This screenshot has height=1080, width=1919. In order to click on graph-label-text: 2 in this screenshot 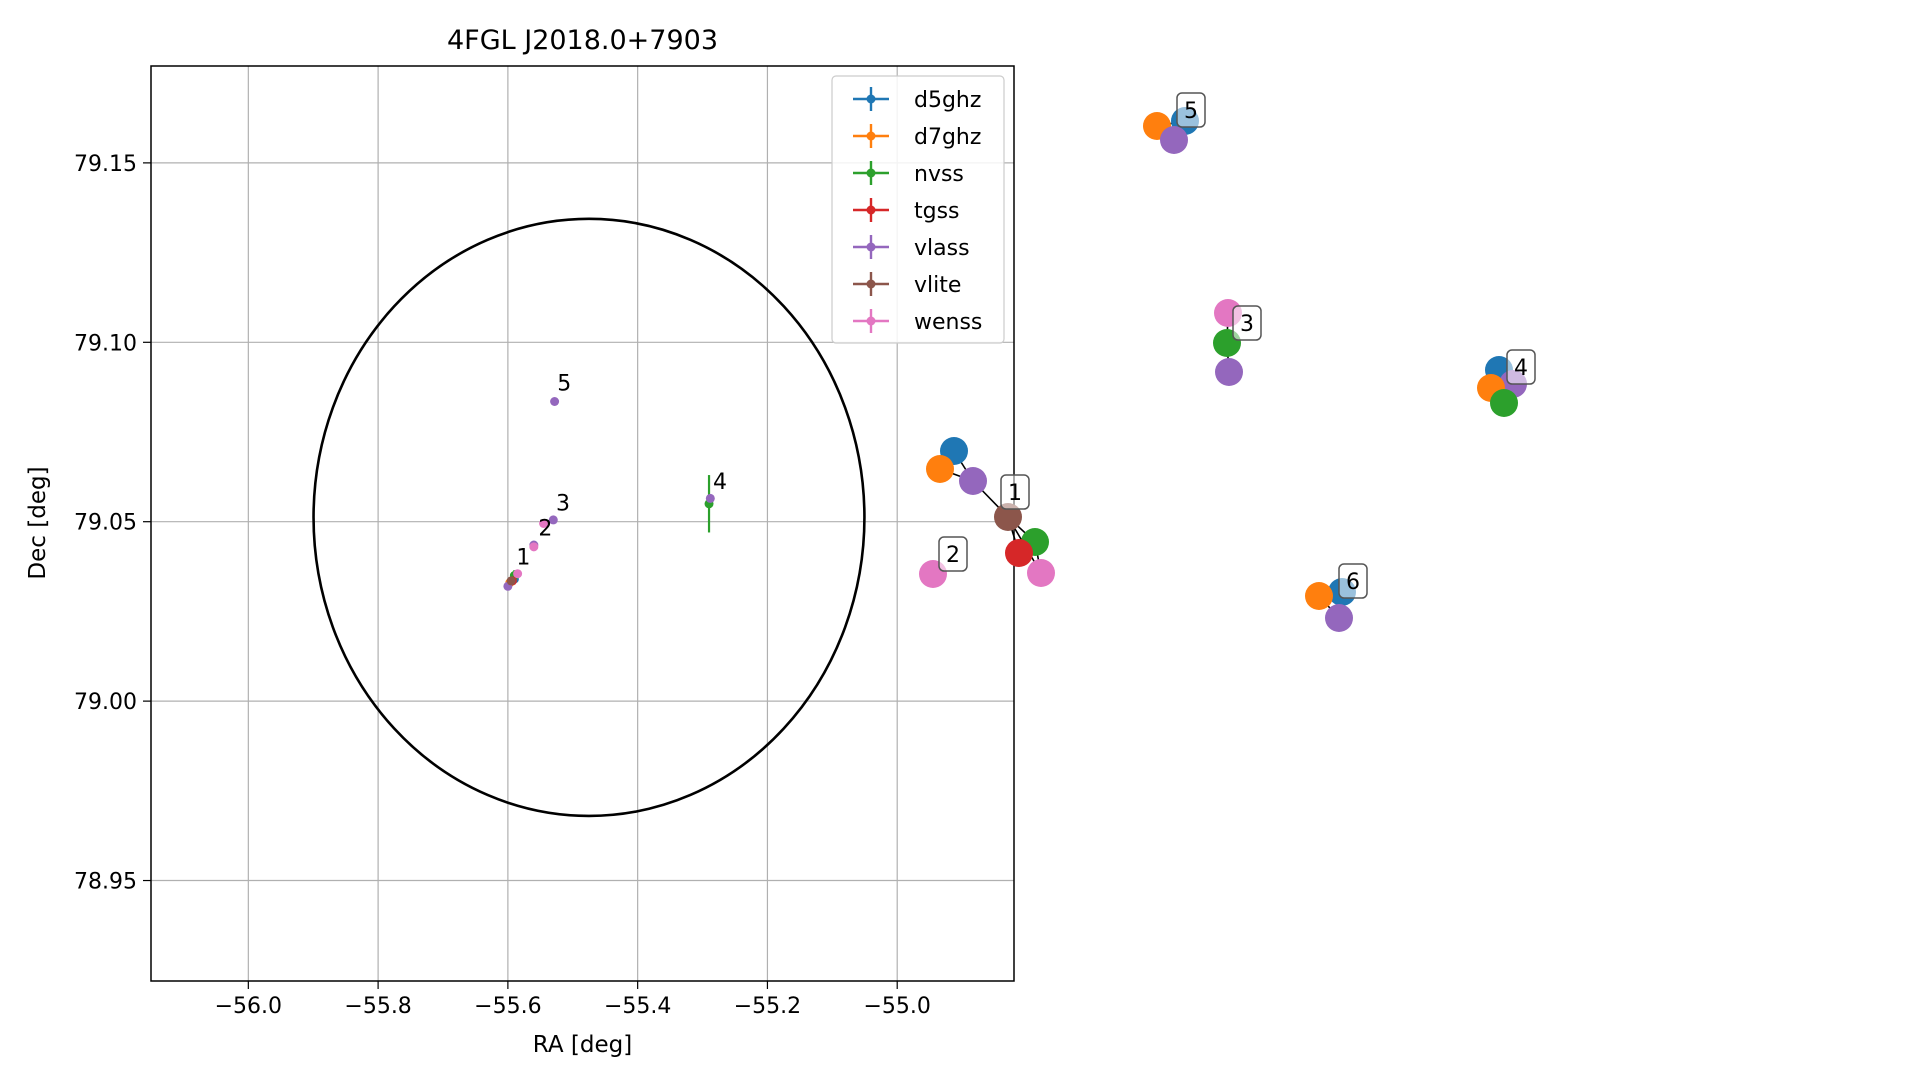, I will do `click(953, 555)`.